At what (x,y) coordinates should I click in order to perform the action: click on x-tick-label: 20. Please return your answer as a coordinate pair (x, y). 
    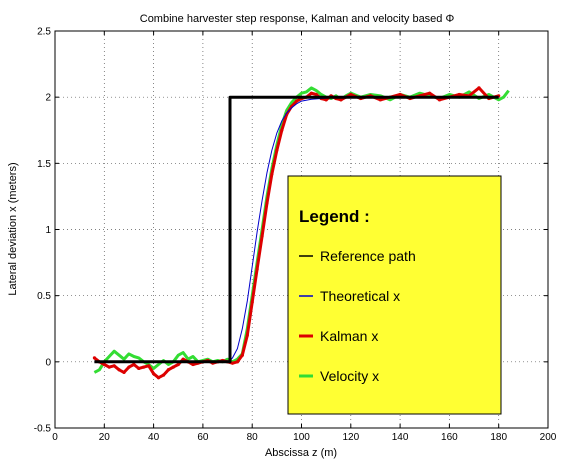
    Looking at the image, I should click on (105, 437).